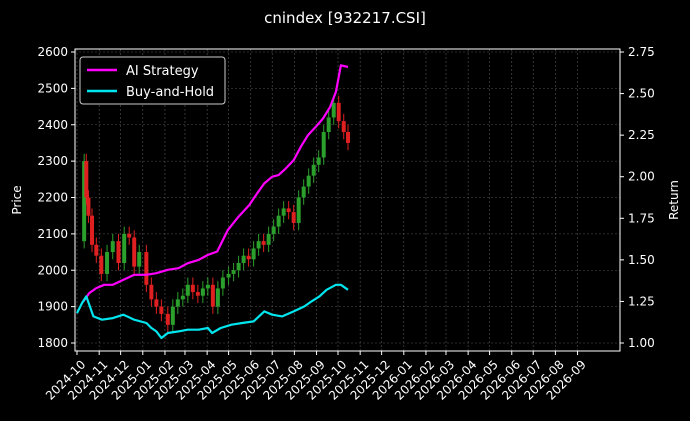 The height and width of the screenshot is (421, 690). Describe the element at coordinates (641, 94) in the screenshot. I see `right-tick-label: 2.50` at that location.